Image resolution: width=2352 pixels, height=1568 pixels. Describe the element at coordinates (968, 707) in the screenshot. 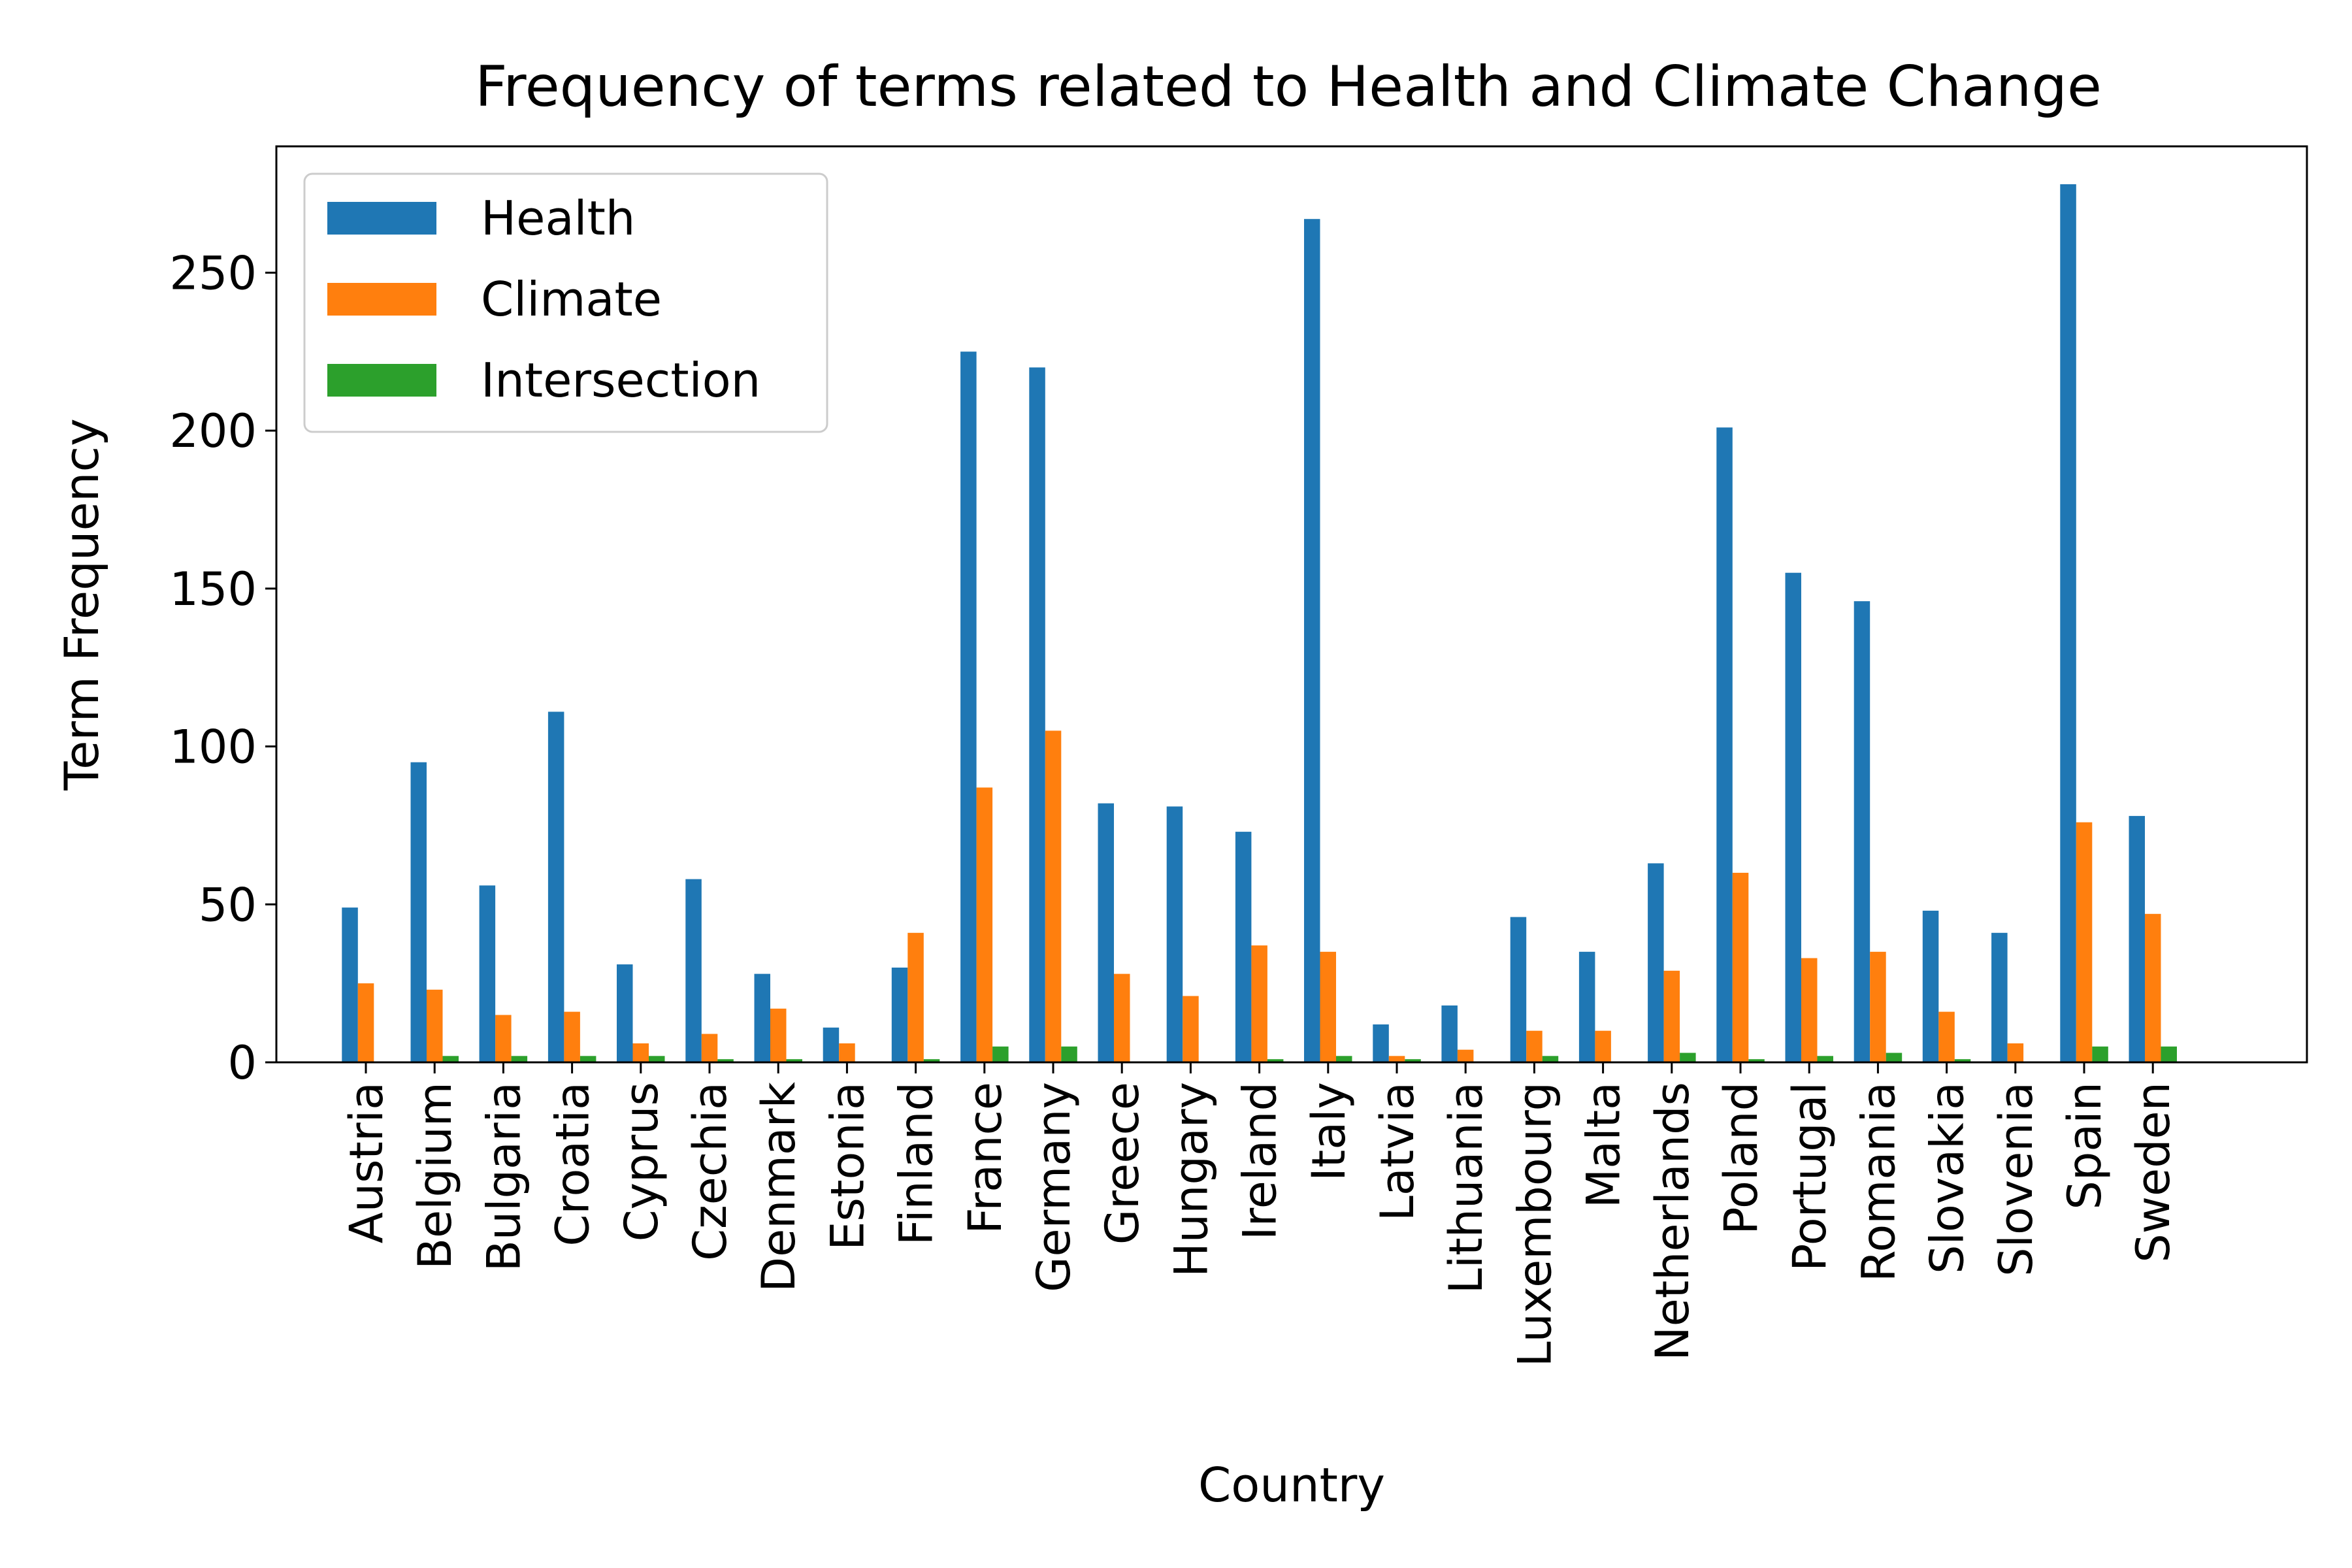

I see `bar-health-france` at that location.